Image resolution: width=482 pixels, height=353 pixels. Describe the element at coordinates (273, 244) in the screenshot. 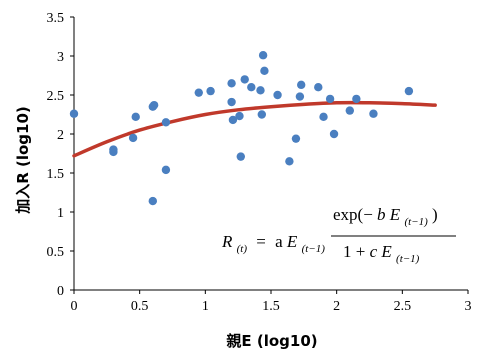

I see `svg-text:R (t) = a: R (t) = a E (t−1)` at that location.